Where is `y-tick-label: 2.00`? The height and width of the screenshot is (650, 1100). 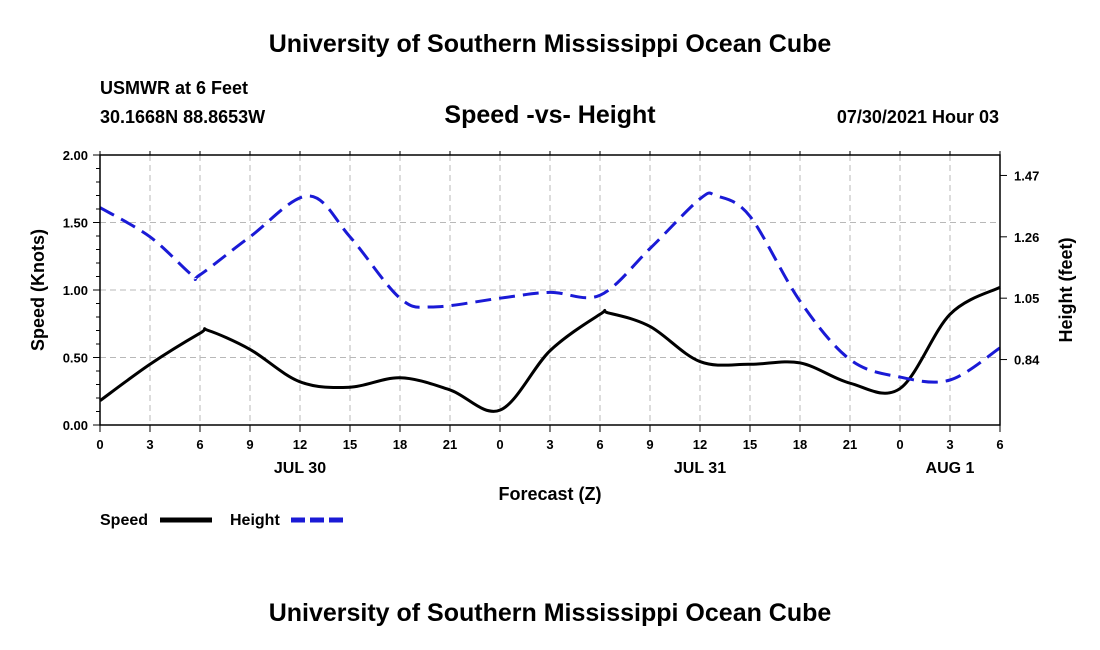 y-tick-label: 2.00 is located at coordinates (75, 155).